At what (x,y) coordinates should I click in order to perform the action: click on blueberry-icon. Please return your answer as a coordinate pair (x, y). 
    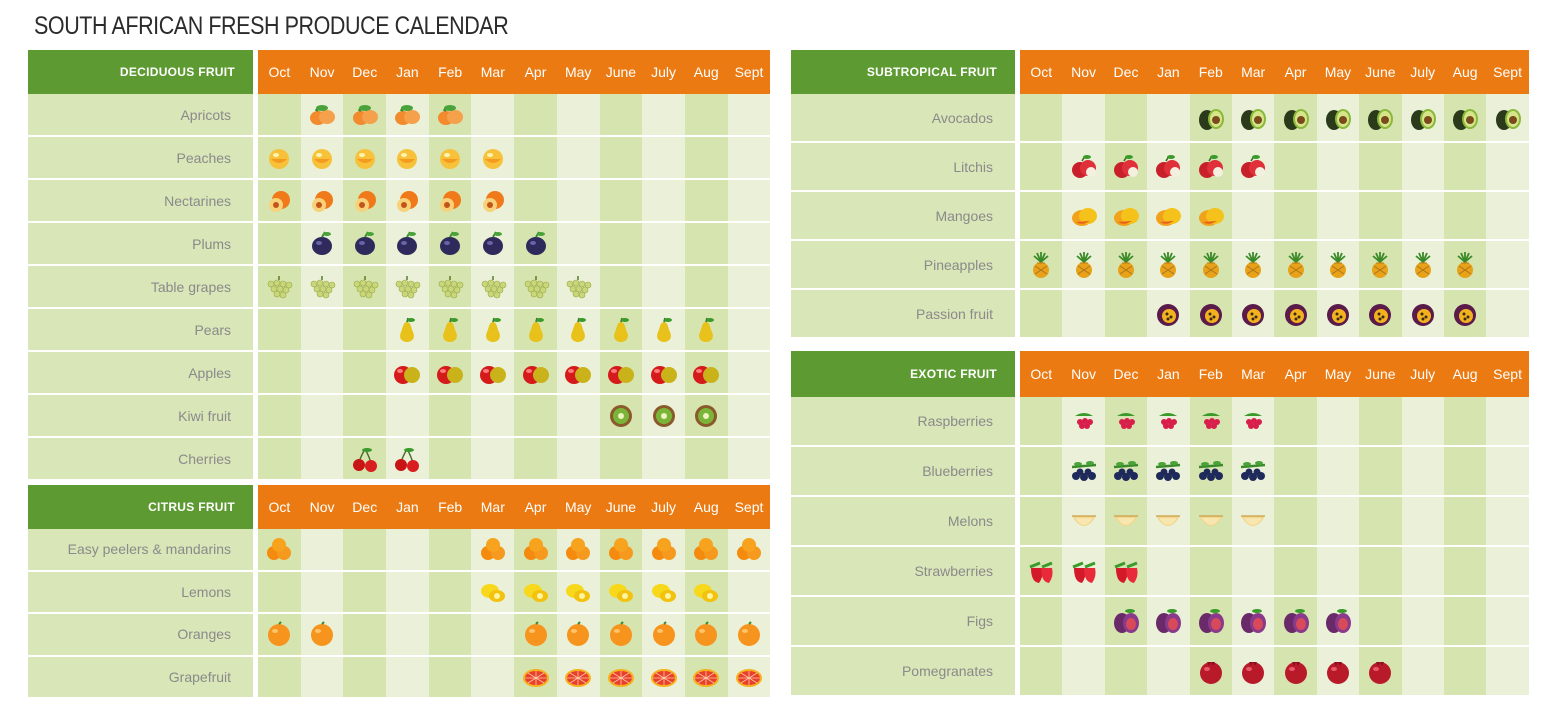
    Looking at the image, I should click on (1253, 471).